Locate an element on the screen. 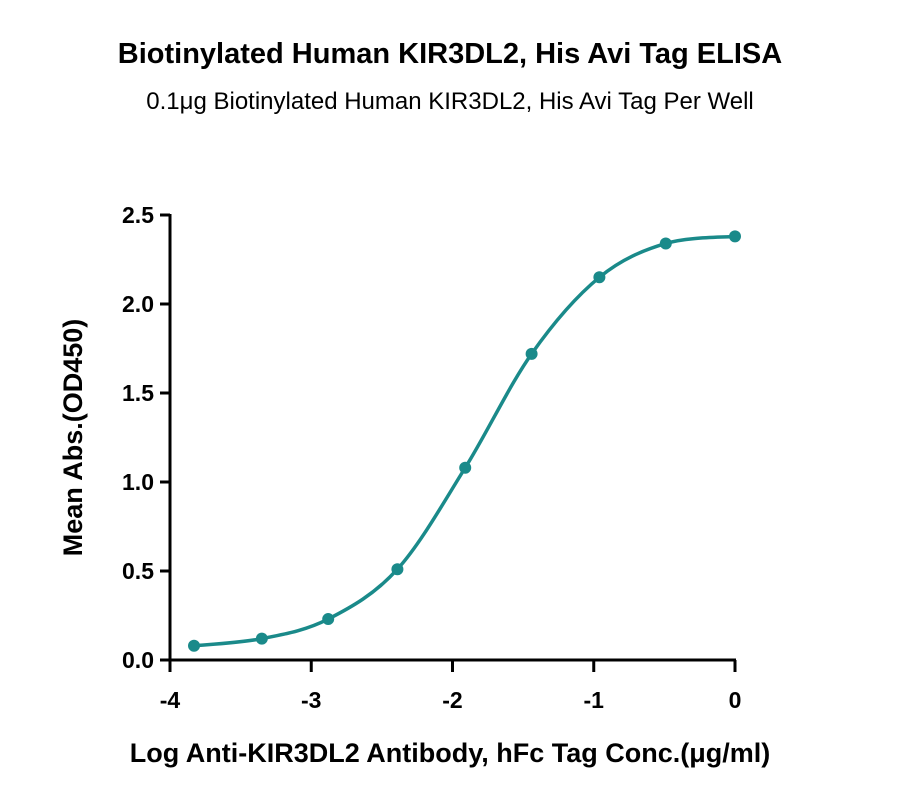 This screenshot has height=807, width=900. y-tick-label: 0.5 is located at coordinates (138, 571).